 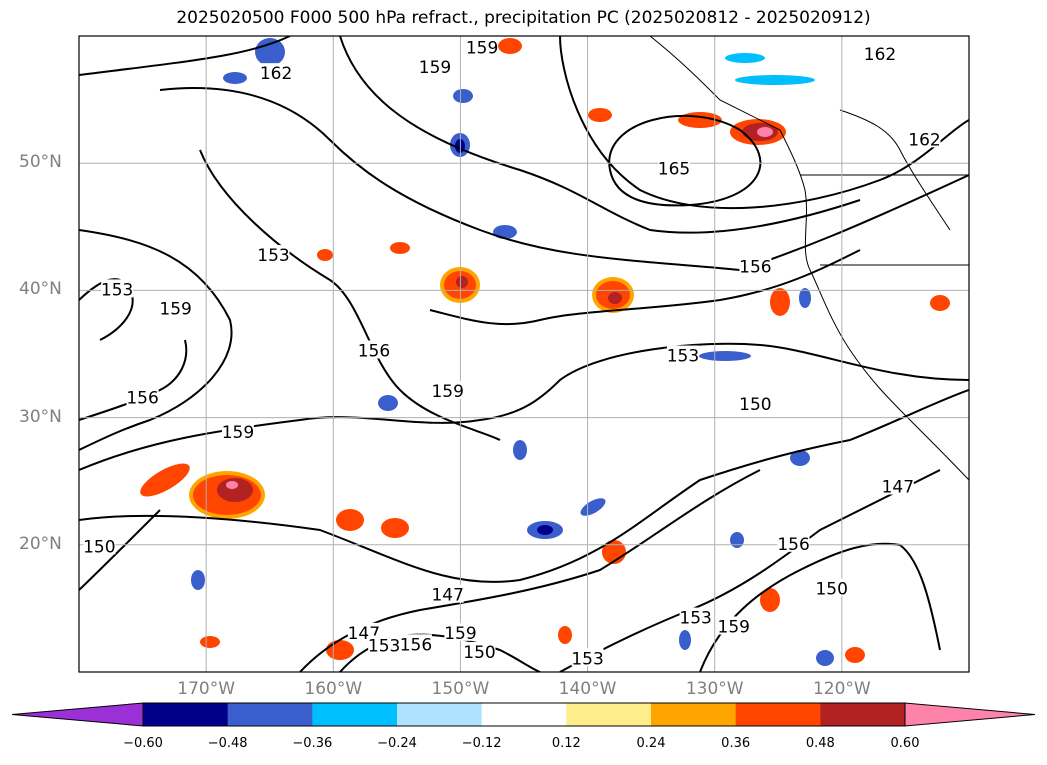 What do you see at coordinates (227, 743) in the screenshot?
I see `colorbar-tick-label: −0.48` at bounding box center [227, 743].